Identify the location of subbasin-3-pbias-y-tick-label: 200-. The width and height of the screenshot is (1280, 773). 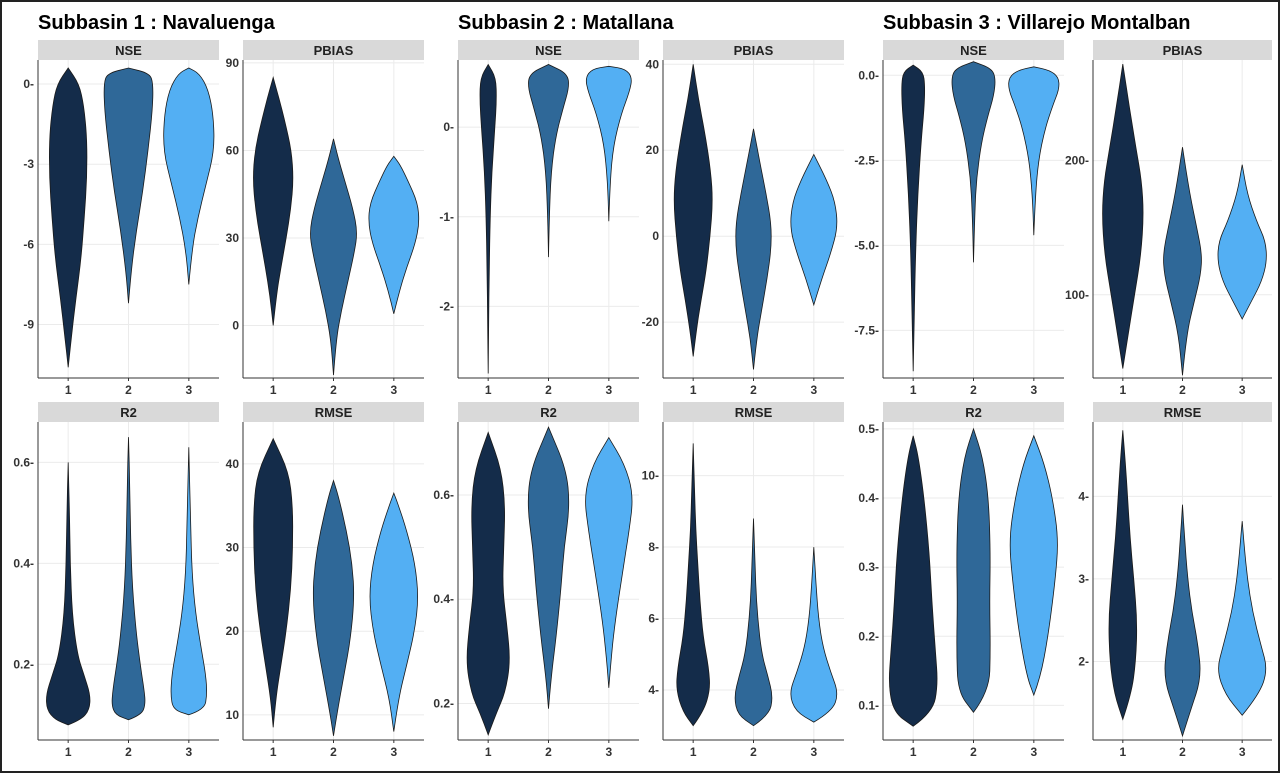
(1077, 161).